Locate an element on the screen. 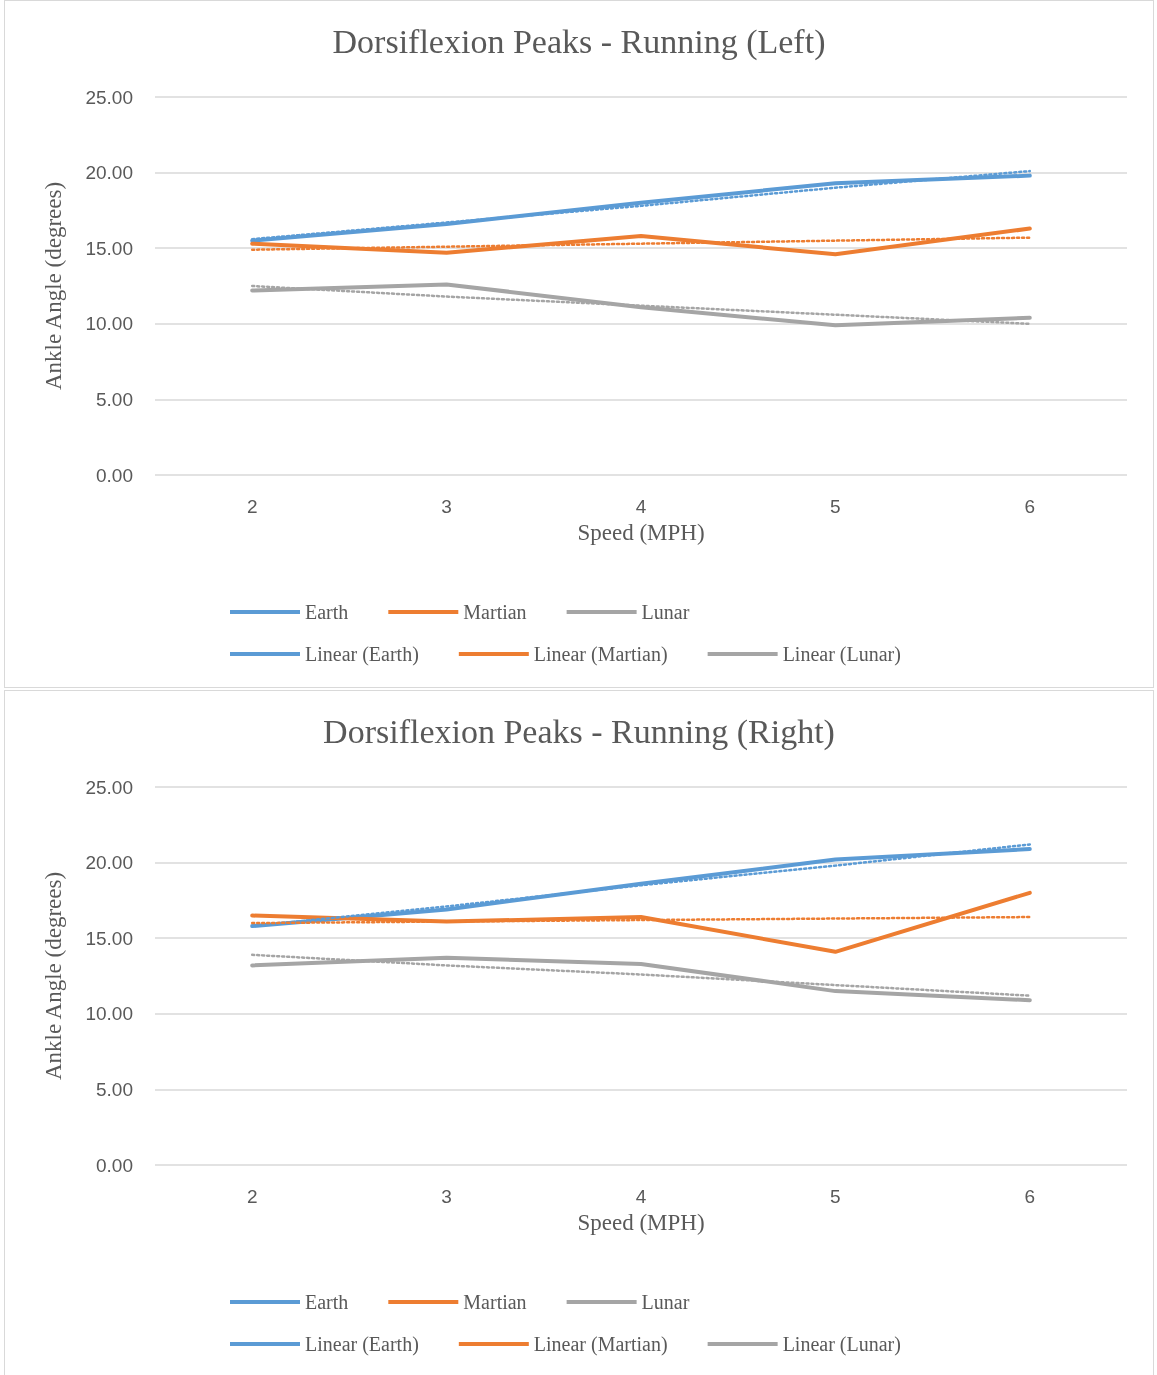 The width and height of the screenshot is (1157, 1375). chart-title: Dorsiflexion Peaks - Running (Left) is located at coordinates (579, 41).